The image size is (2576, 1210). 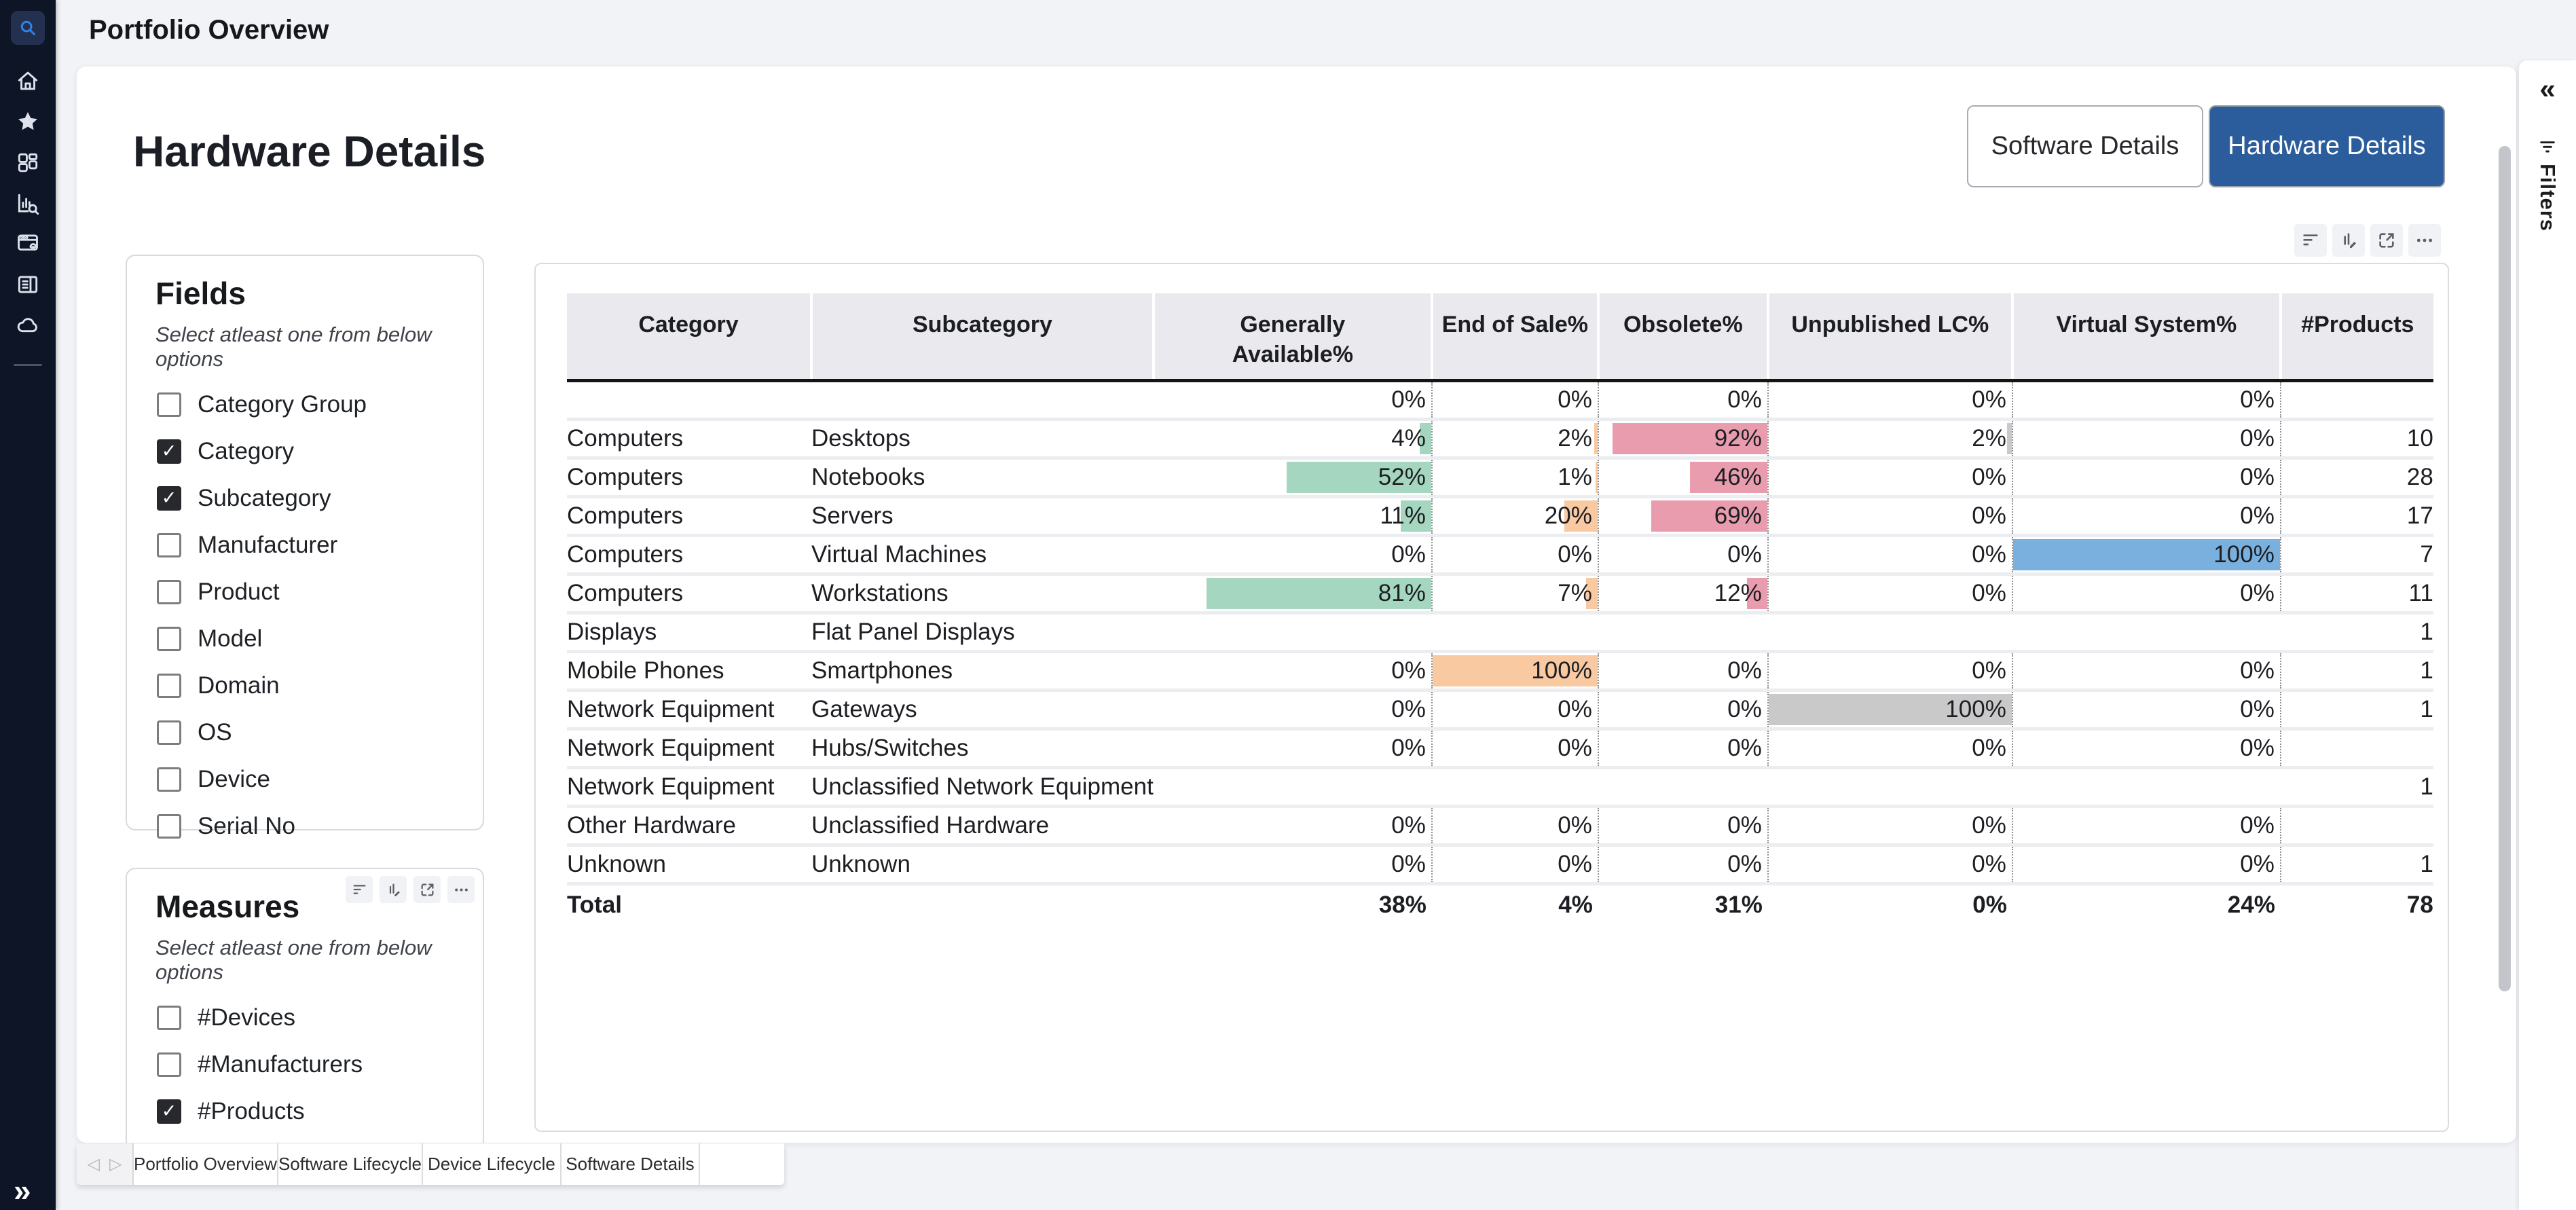 What do you see at coordinates (1292, 787) in the screenshot?
I see `cell-ga` at bounding box center [1292, 787].